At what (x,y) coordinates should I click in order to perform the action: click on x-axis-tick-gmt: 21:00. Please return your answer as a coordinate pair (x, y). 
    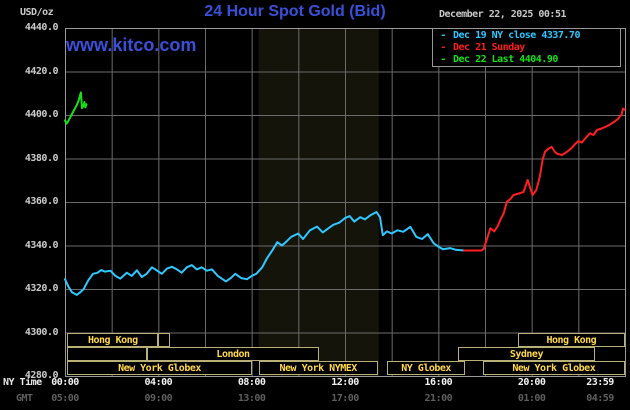
    Looking at the image, I should click on (438, 398).